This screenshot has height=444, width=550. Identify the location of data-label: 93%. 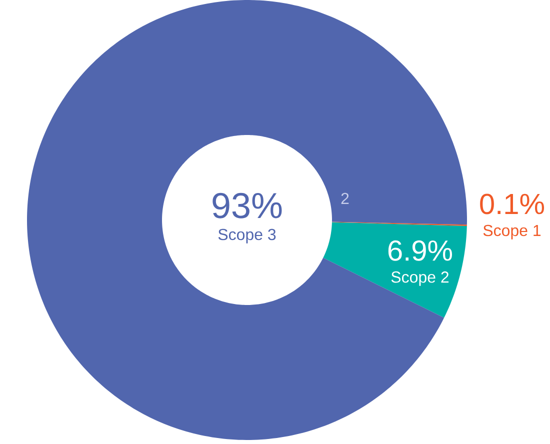
(247, 205).